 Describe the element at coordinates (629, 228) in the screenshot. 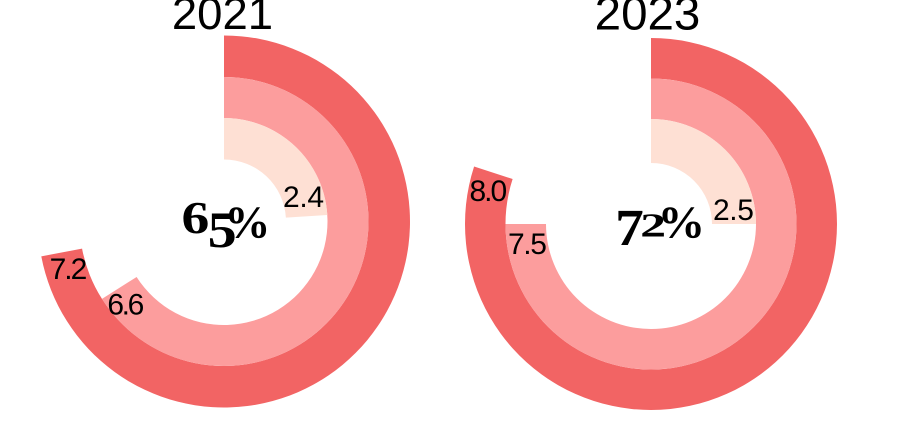

I see `svg-text: 7` at that location.